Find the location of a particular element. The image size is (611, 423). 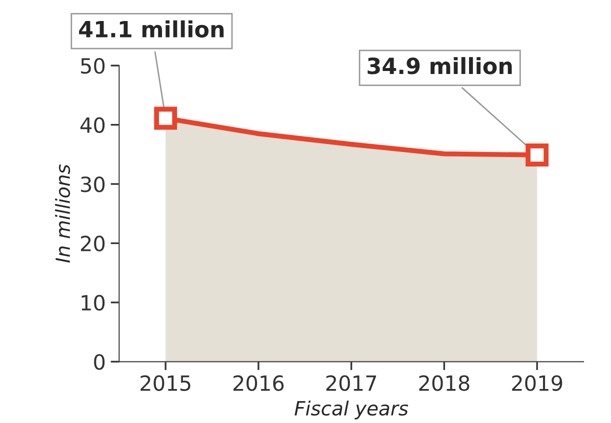

x-tick-label: 2019 is located at coordinates (537, 383).